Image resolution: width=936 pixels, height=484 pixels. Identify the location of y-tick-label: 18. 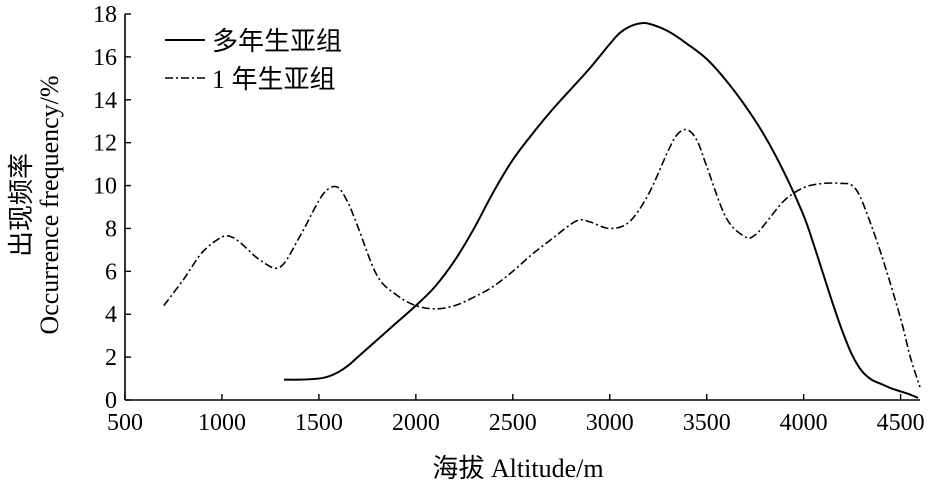
(105, 15).